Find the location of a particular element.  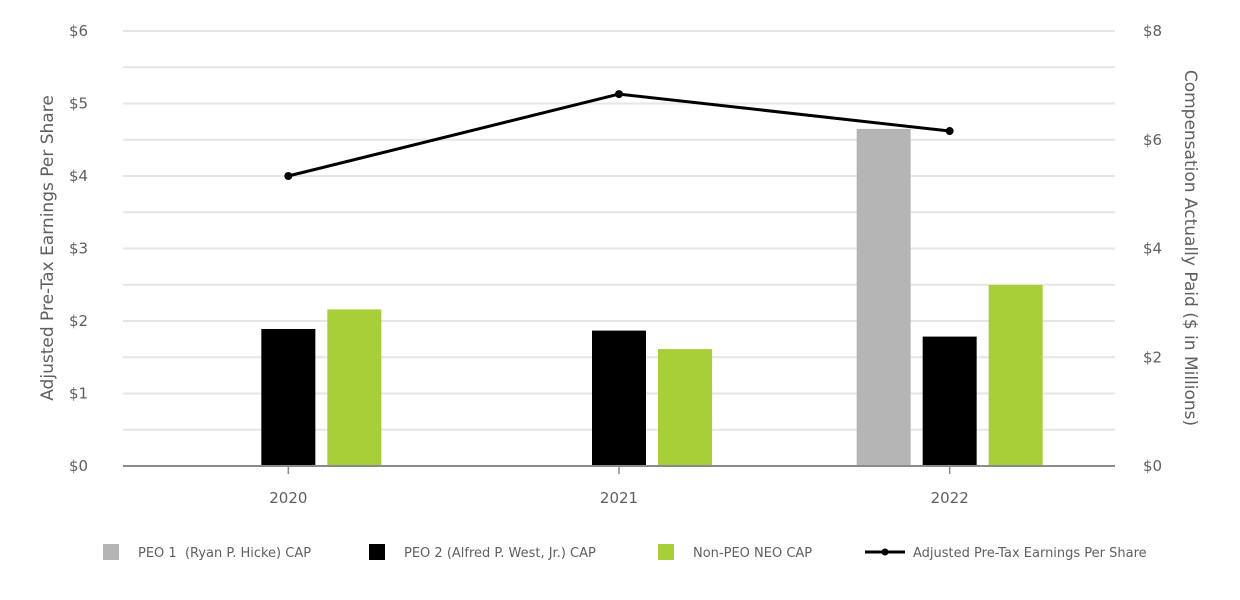

x-axis-ticks: 2020 2021 2022 is located at coordinates (619, 486).